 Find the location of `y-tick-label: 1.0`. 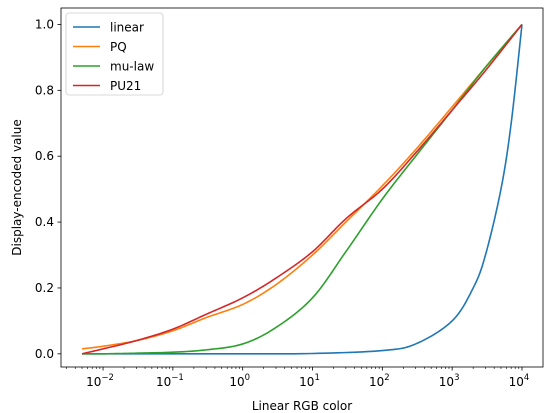

y-tick-label: 1.0 is located at coordinates (44, 24).